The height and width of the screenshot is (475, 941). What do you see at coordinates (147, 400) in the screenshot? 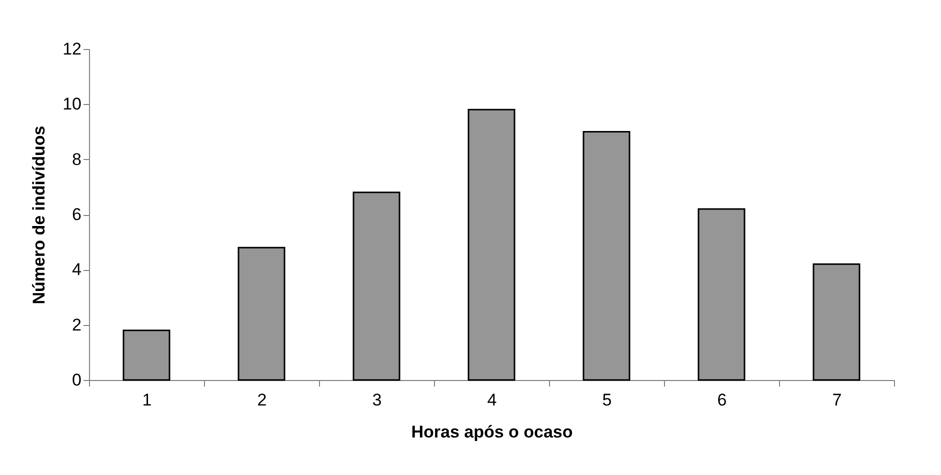
I see `x-tick-label: 1` at bounding box center [147, 400].